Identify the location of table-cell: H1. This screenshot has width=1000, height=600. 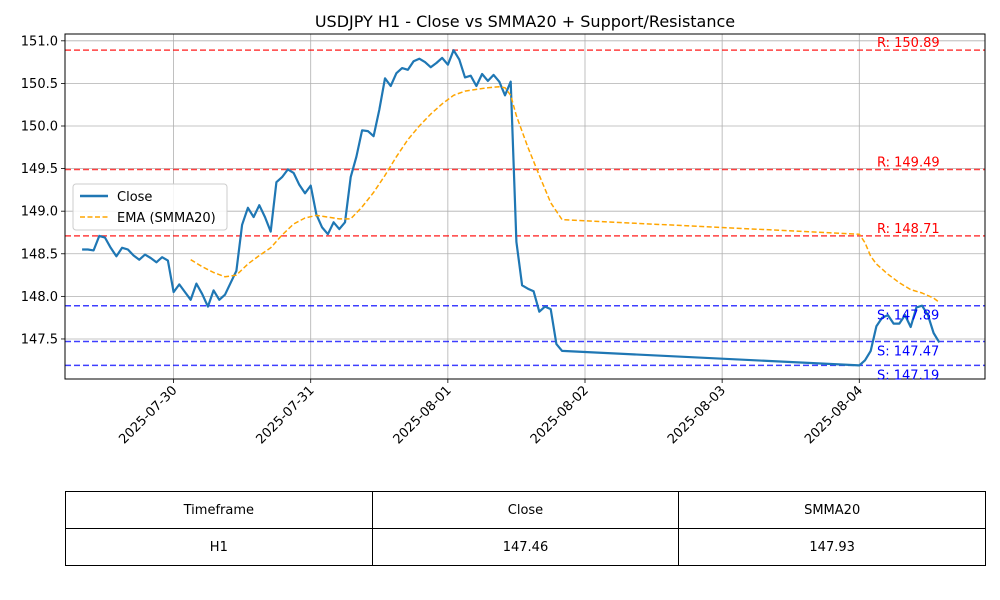
(219, 547).